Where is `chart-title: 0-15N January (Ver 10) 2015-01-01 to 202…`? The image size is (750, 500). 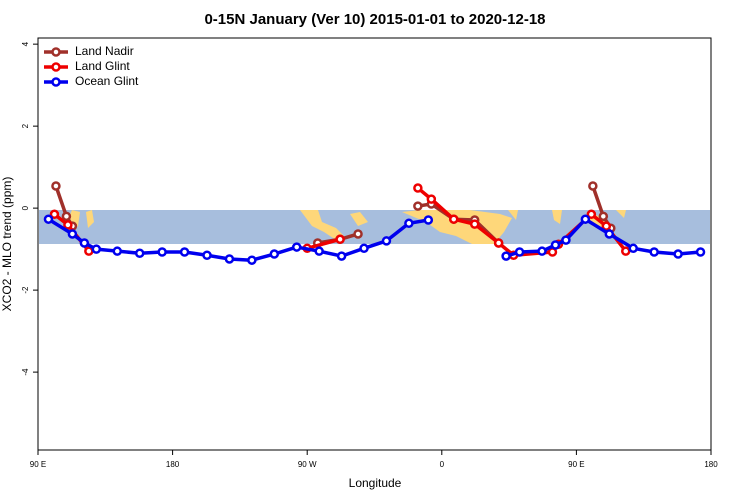
chart-title: 0-15N January (Ver 10) 2015-01-01 to 202… is located at coordinates (374, 19).